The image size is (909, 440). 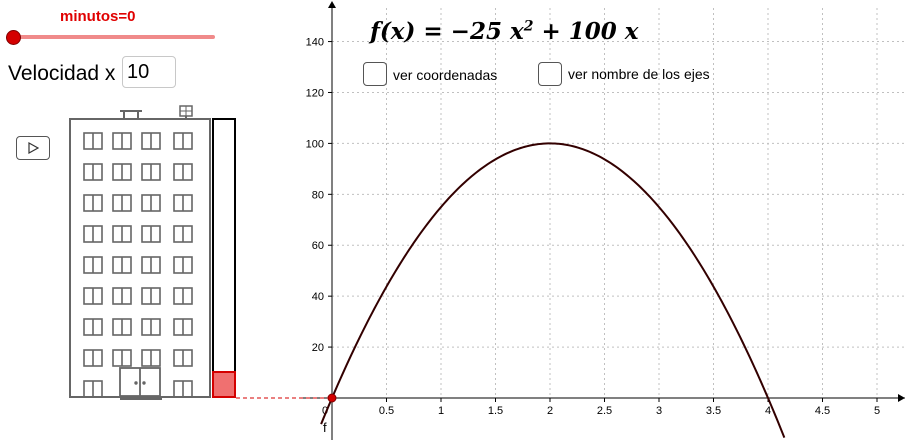 What do you see at coordinates (315, 144) in the screenshot?
I see `y-tick-label: 100` at bounding box center [315, 144].